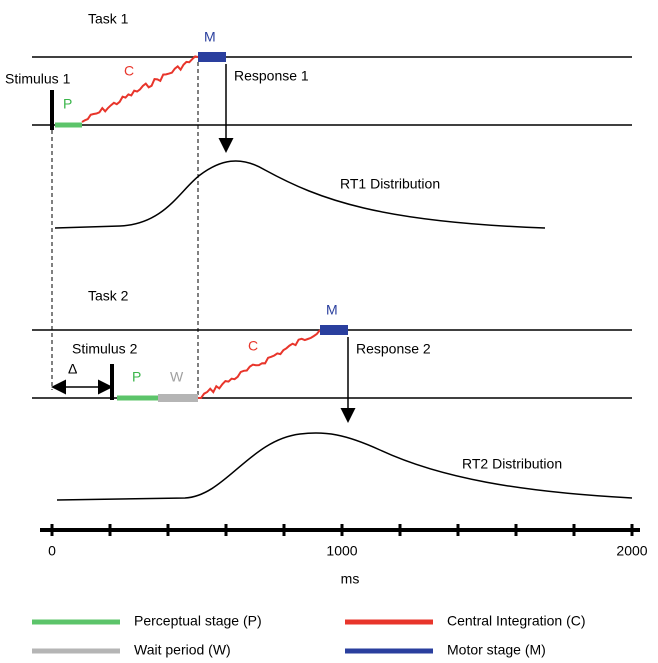 This screenshot has height=663, width=658. I want to click on tick-label: 2000, so click(631, 551).